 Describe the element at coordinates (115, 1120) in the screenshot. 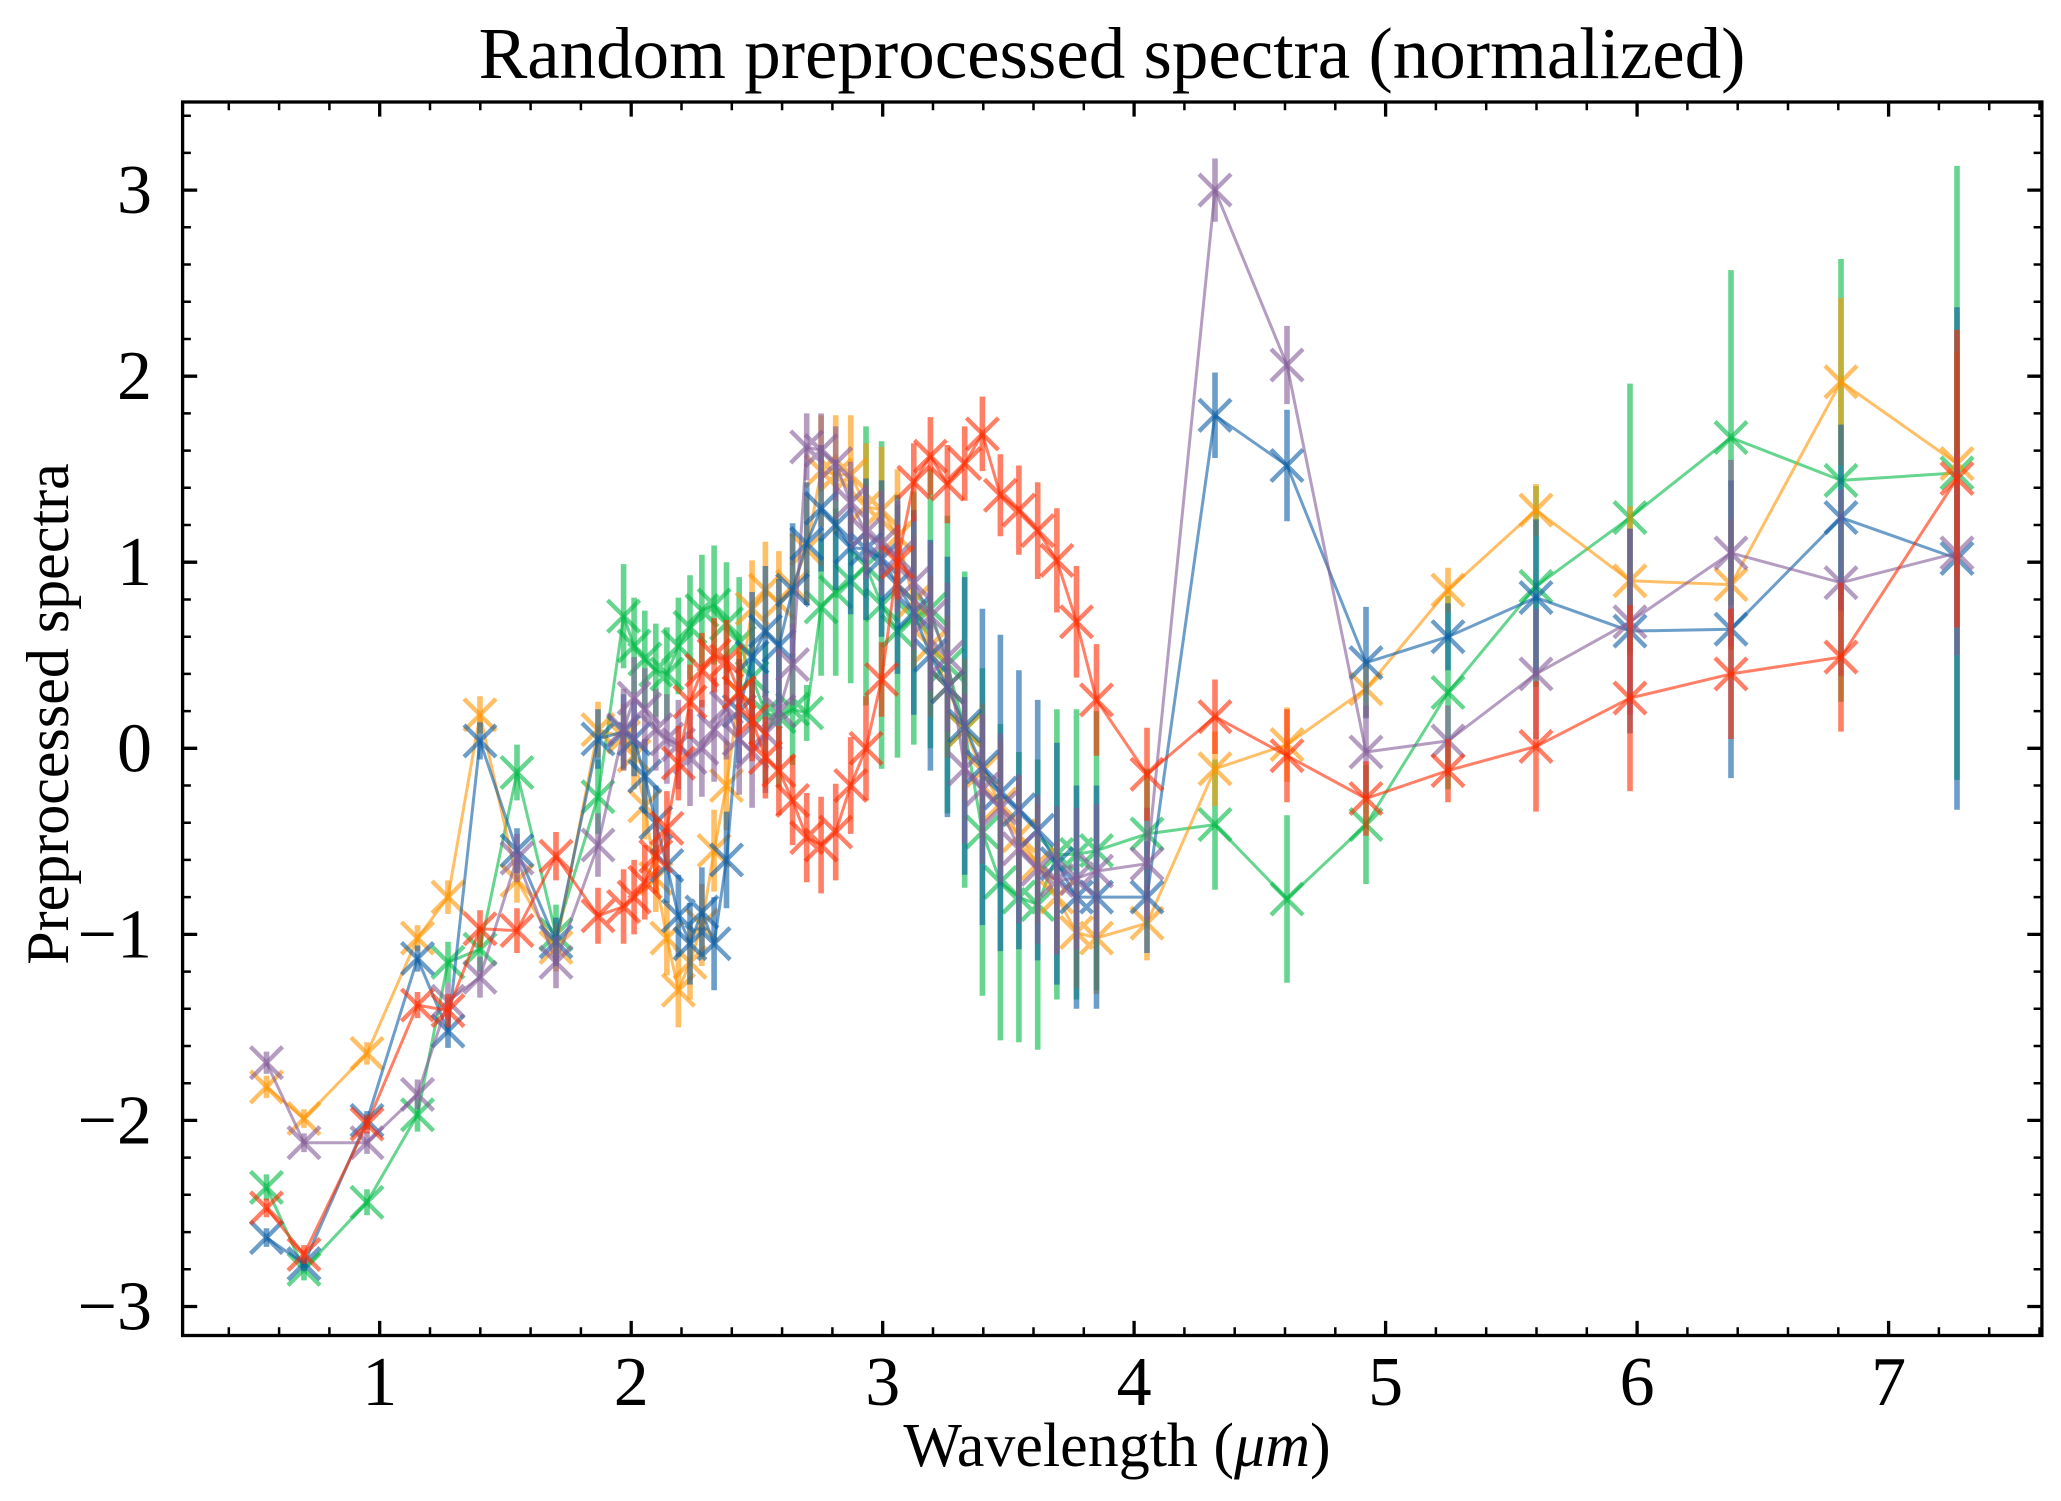

I see `svg-text: −2` at that location.